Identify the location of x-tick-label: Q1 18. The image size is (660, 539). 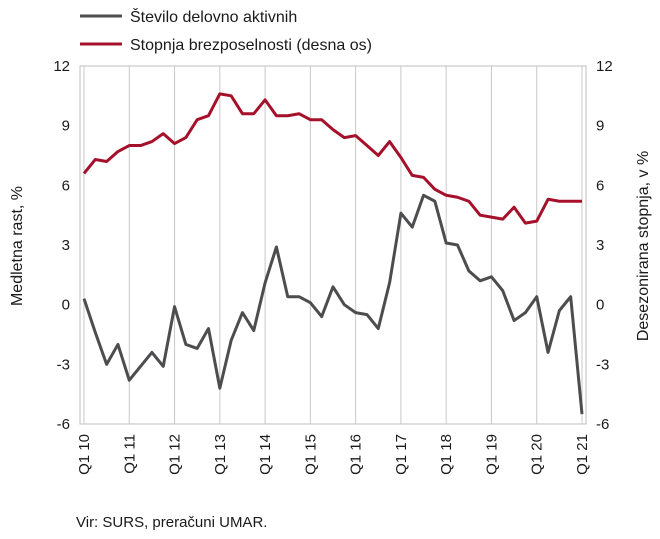
(446, 454).